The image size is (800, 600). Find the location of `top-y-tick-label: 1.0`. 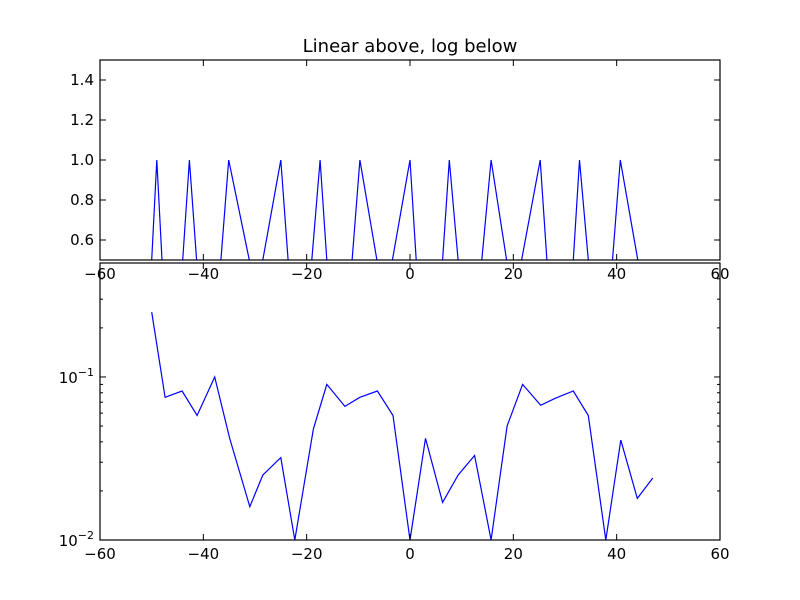

top-y-tick-label: 1.0 is located at coordinates (82, 160).